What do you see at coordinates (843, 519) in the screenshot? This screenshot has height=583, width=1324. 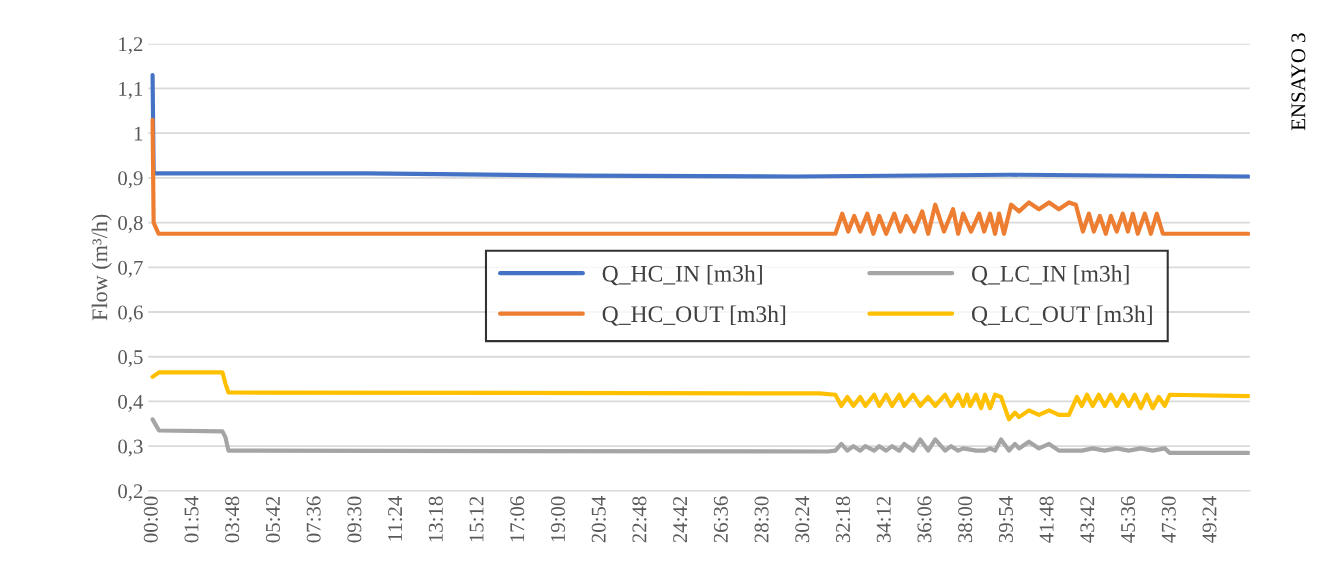 I see `x-tick-label: 32:18` at bounding box center [843, 519].